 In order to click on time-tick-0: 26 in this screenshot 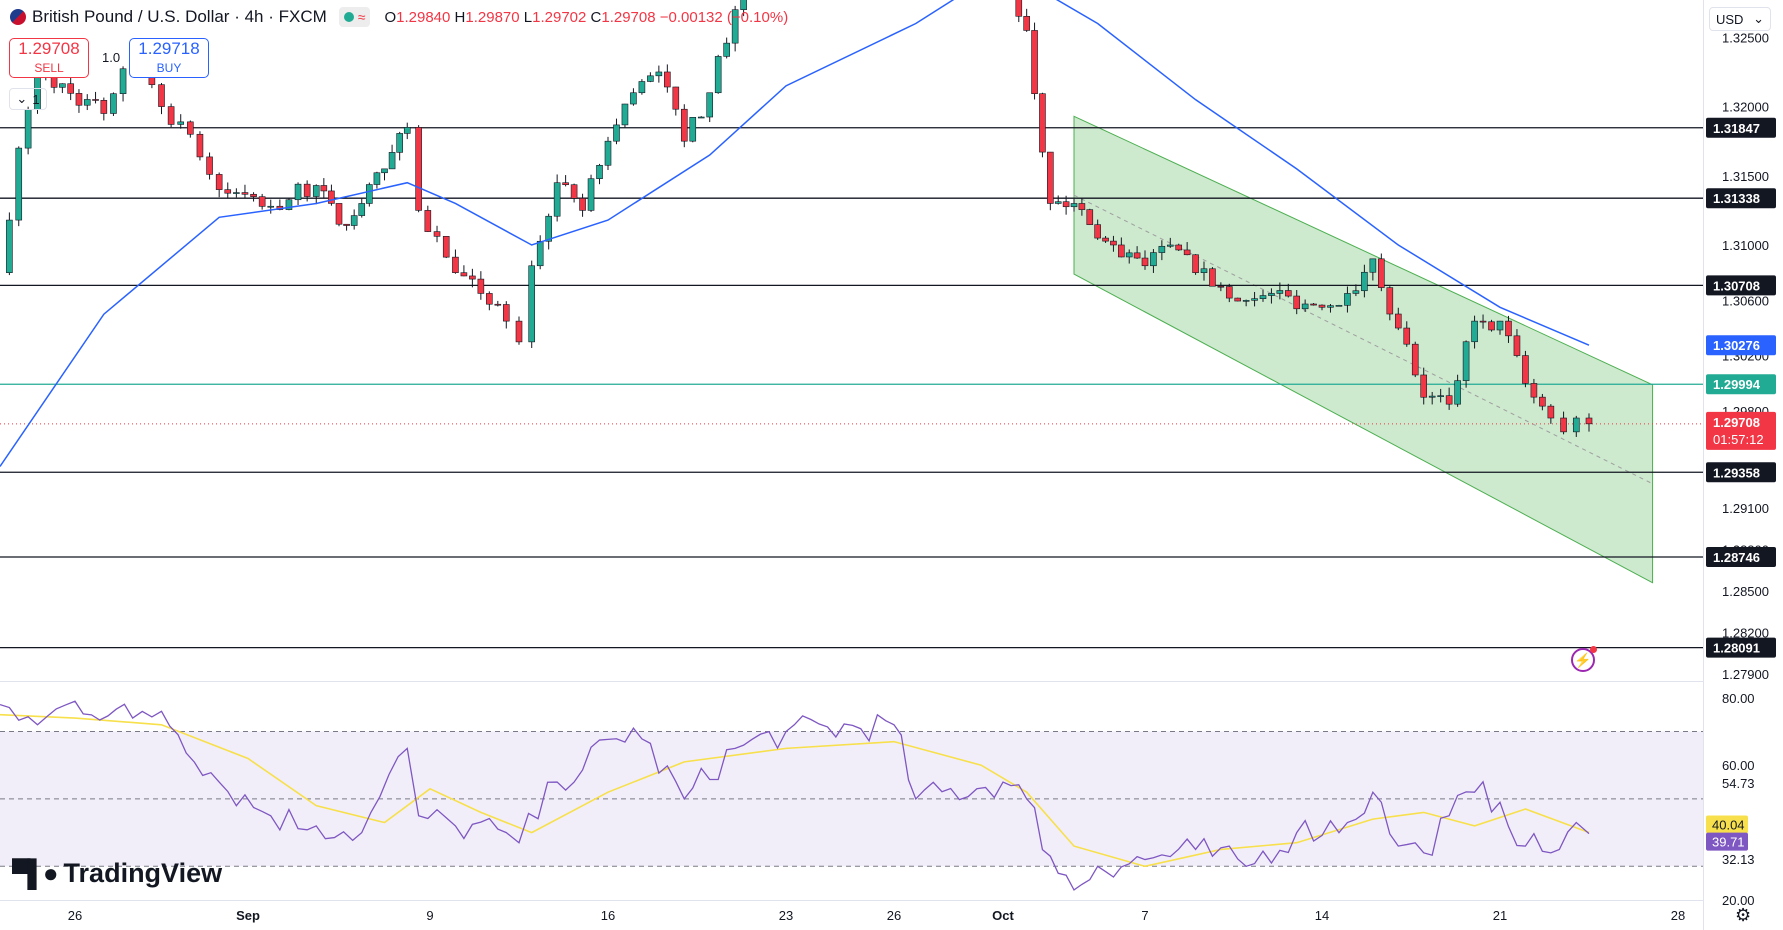, I will do `click(75, 915)`.